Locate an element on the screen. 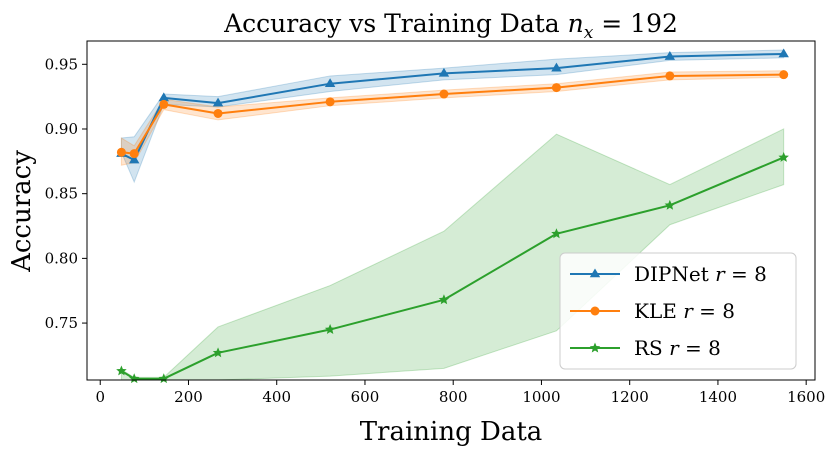 This screenshot has width=831, height=452. legend-marker-kle is located at coordinates (595, 311).